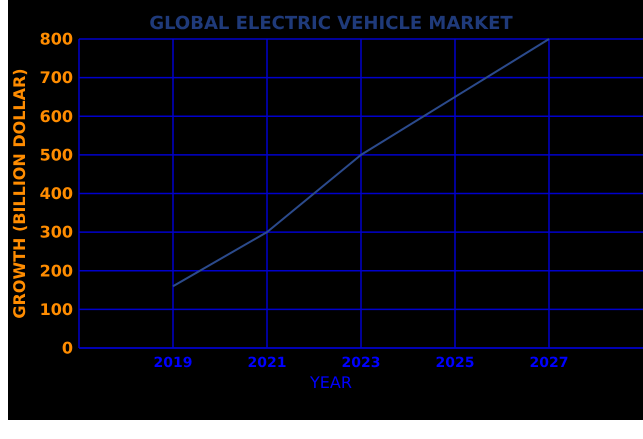  What do you see at coordinates (361, 363) in the screenshot?
I see `x-tick-label: 2023` at bounding box center [361, 363].